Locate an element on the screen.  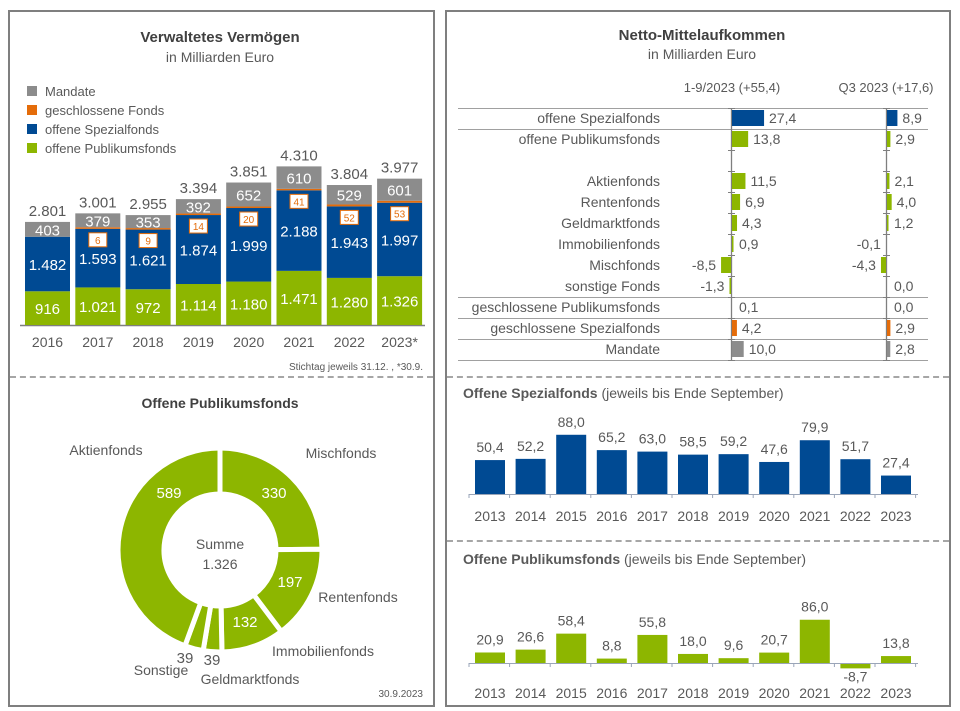
chart-subtitle: in Milliarden Euro is located at coordinates (702, 54).